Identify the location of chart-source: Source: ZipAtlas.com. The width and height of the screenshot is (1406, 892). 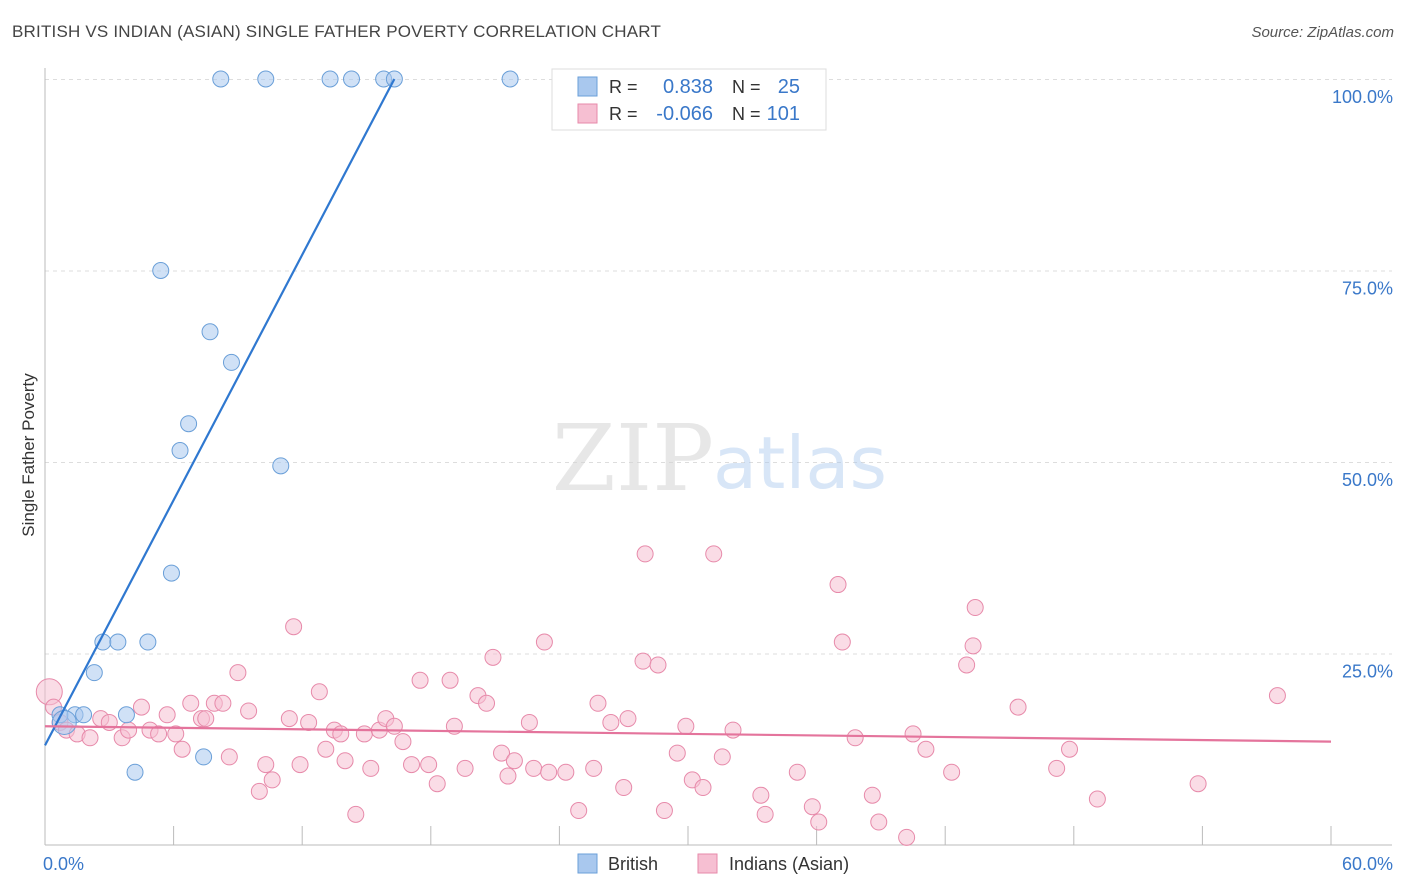
(1322, 32).